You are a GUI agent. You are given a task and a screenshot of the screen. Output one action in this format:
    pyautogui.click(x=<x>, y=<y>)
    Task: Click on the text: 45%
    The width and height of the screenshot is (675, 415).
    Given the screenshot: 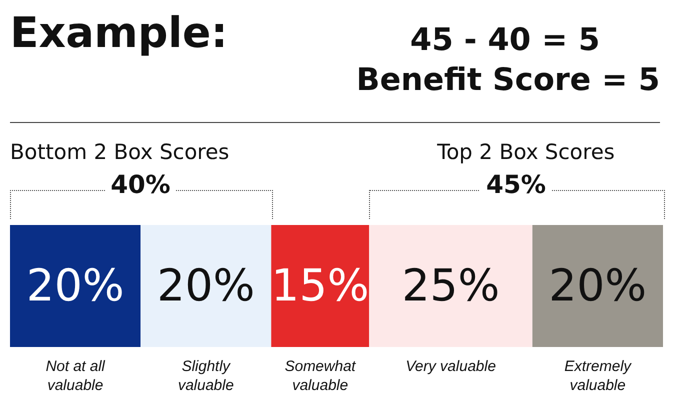 What is the action you would take?
    pyautogui.click(x=516, y=184)
    